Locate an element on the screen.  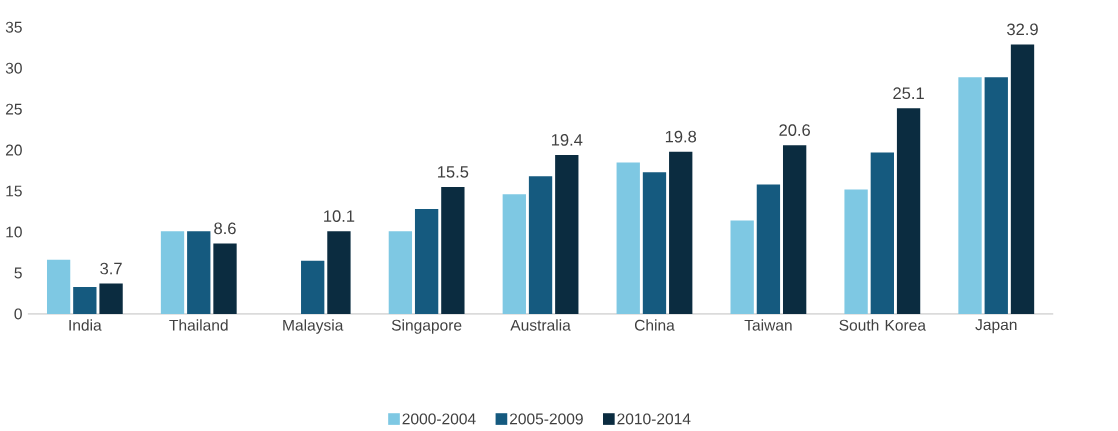
y-tick-label: 25 is located at coordinates (13, 109).